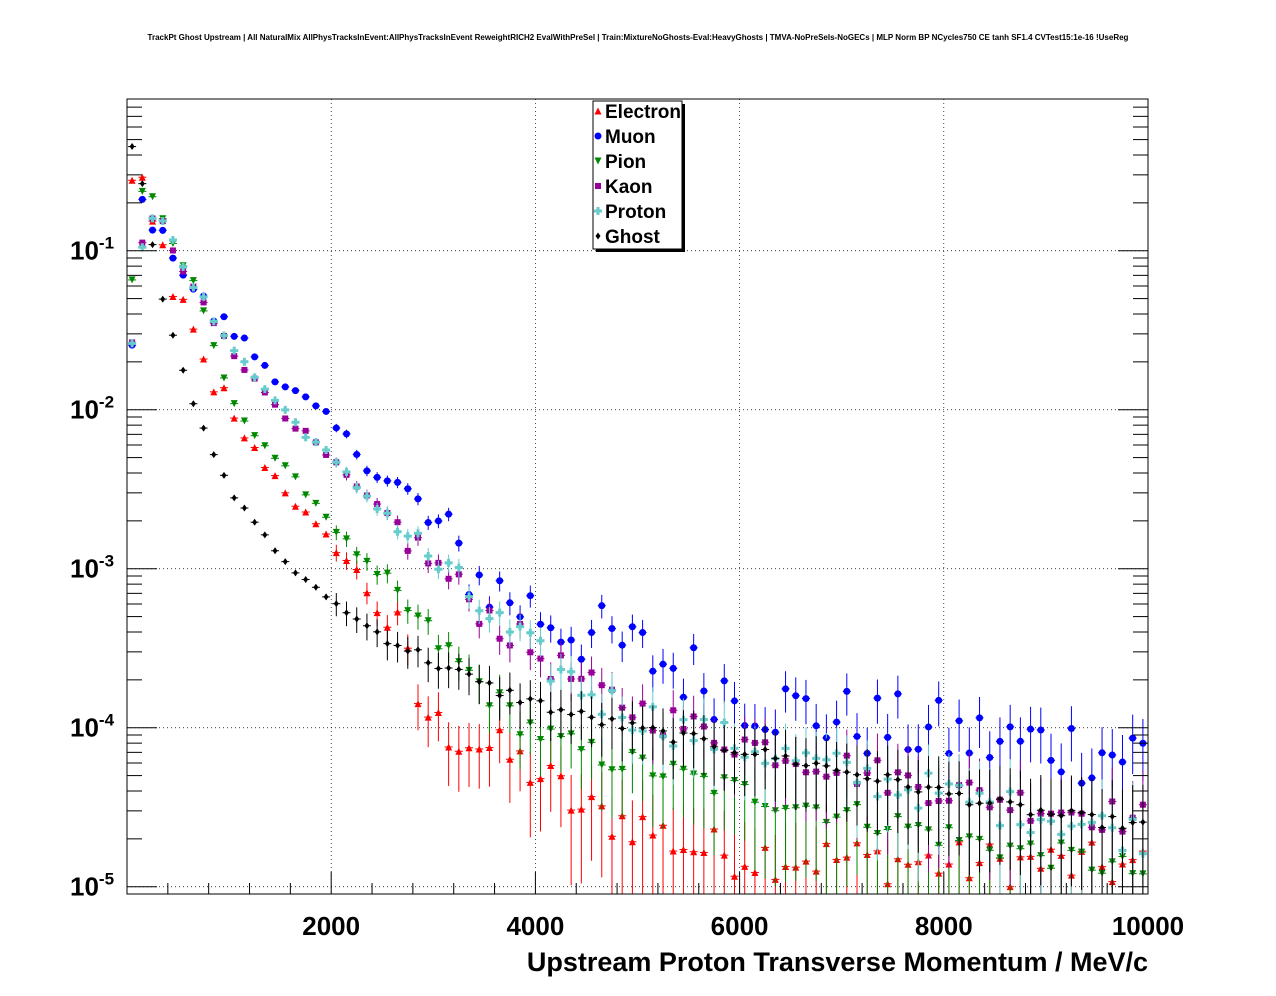  I want to click on x-tick-label: 6000, so click(740, 926).